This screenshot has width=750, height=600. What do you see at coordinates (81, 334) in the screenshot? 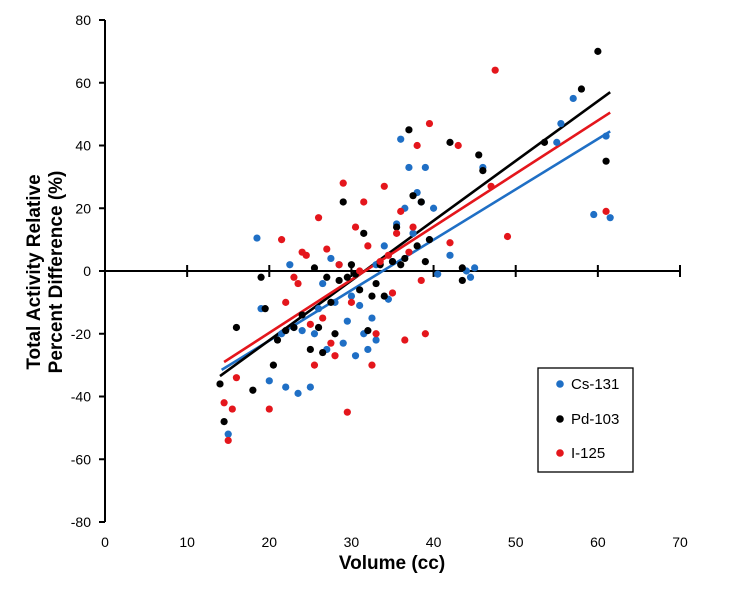
I see `y-tick-label: -20` at bounding box center [81, 334].